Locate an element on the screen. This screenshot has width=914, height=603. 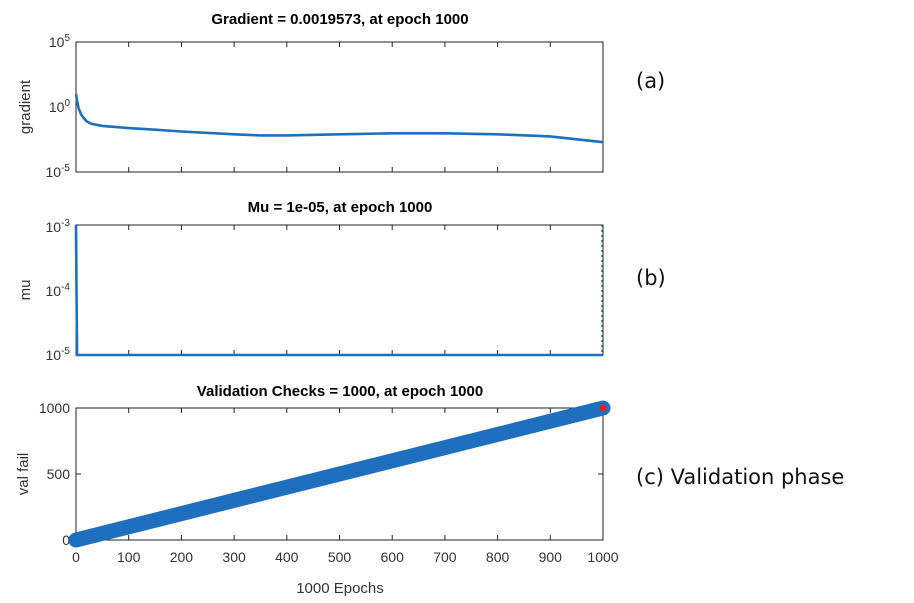
gradient-series-line is located at coordinates (339, 118).